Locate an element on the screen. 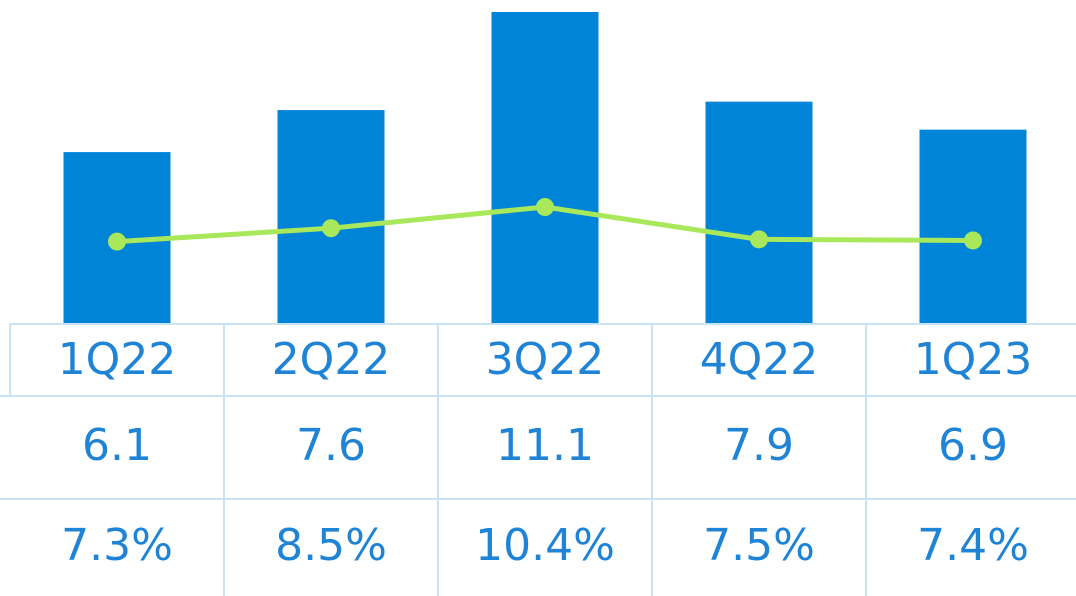 The image size is (1076, 596). line-value: 7.3% is located at coordinates (117, 545).